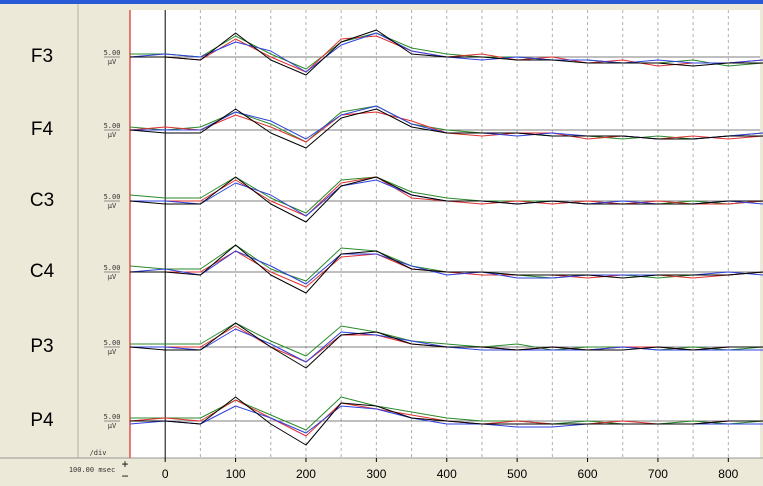 The width and height of the screenshot is (763, 486). Describe the element at coordinates (42, 129) in the screenshot. I see `channel-label: F4` at that location.